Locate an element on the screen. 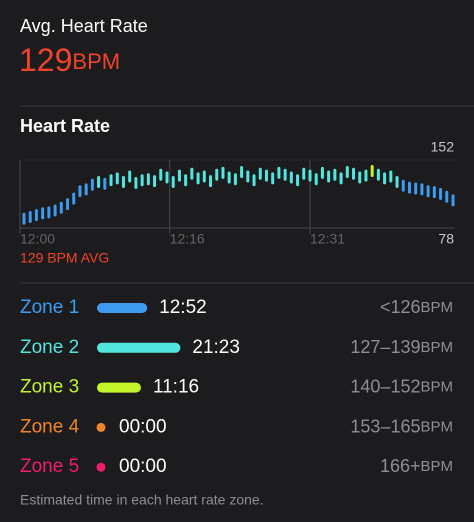  zone-range: 127–139BPM is located at coordinates (401, 347).